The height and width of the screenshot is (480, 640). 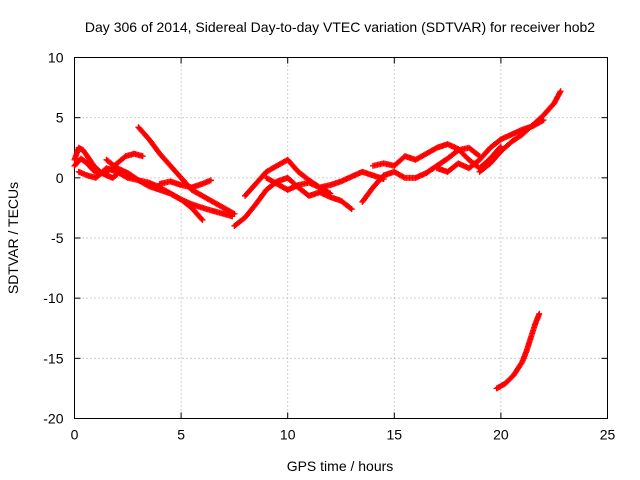 I want to click on x-tick-label: 5, so click(x=181, y=435).